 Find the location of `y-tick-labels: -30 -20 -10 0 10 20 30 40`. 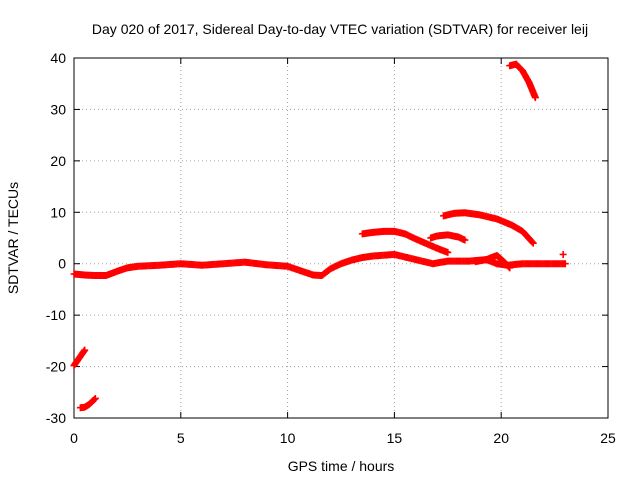

y-tick-labels: -30 -20 -10 0 10 20 30 40 is located at coordinates (56, 238).